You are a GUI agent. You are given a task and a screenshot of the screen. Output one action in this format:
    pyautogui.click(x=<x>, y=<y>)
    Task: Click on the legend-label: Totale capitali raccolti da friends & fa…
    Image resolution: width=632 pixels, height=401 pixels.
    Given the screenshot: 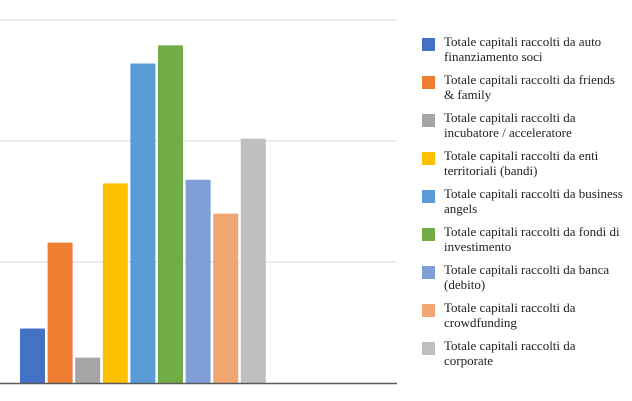 What is the action you would take?
    pyautogui.click(x=529, y=87)
    